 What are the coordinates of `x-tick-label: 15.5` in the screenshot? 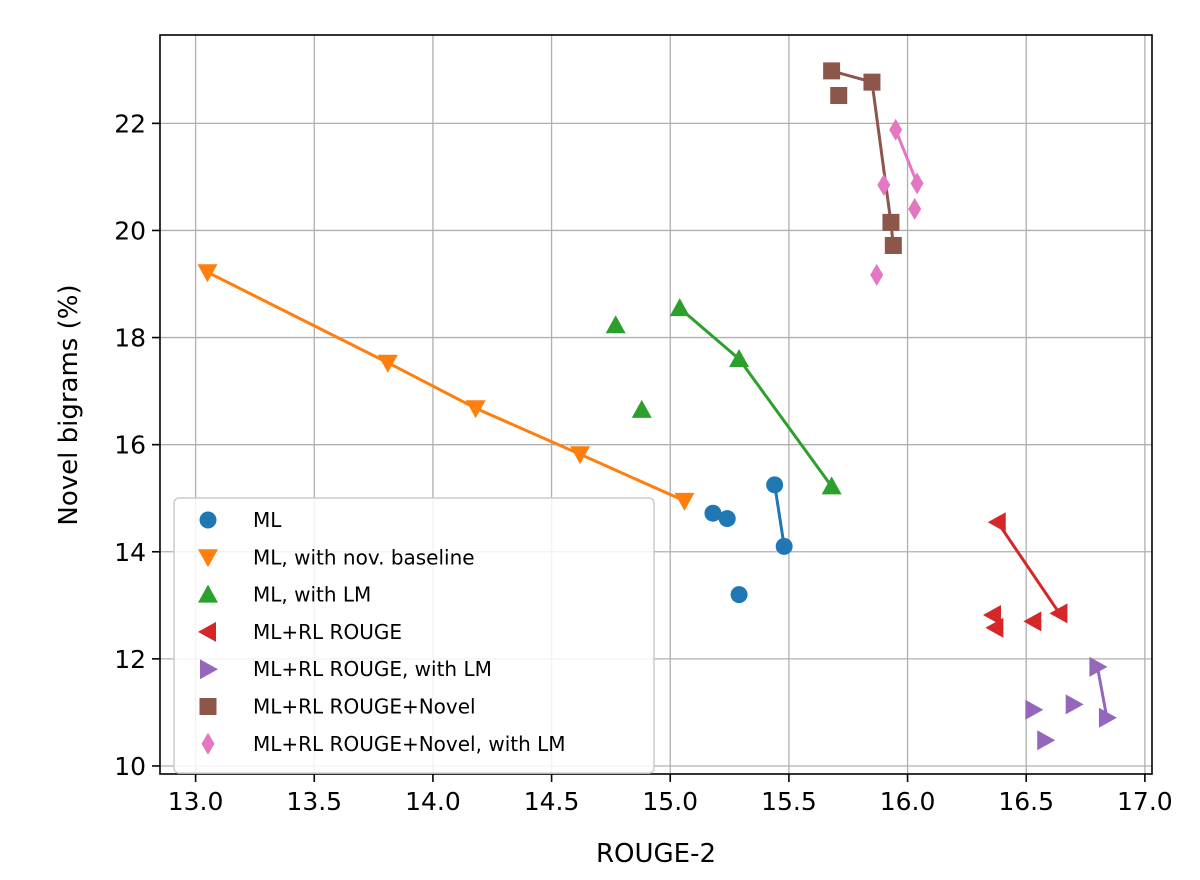 It's located at (789, 801).